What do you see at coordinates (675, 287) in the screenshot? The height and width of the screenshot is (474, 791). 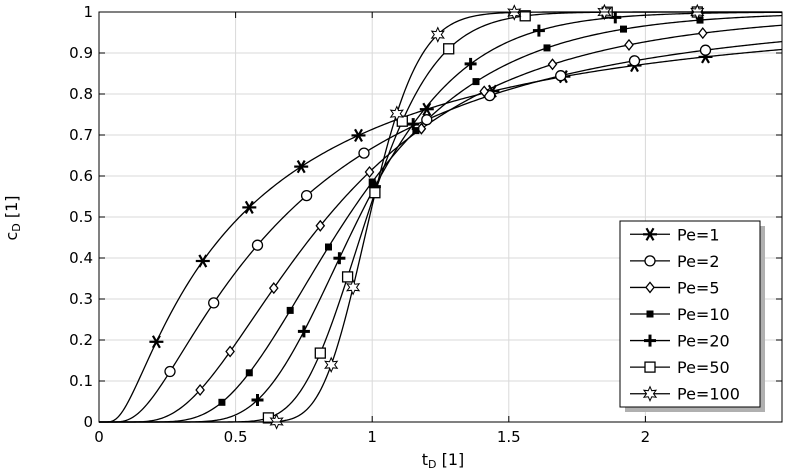 I see `legend-entry: Pe=5` at bounding box center [675, 287].